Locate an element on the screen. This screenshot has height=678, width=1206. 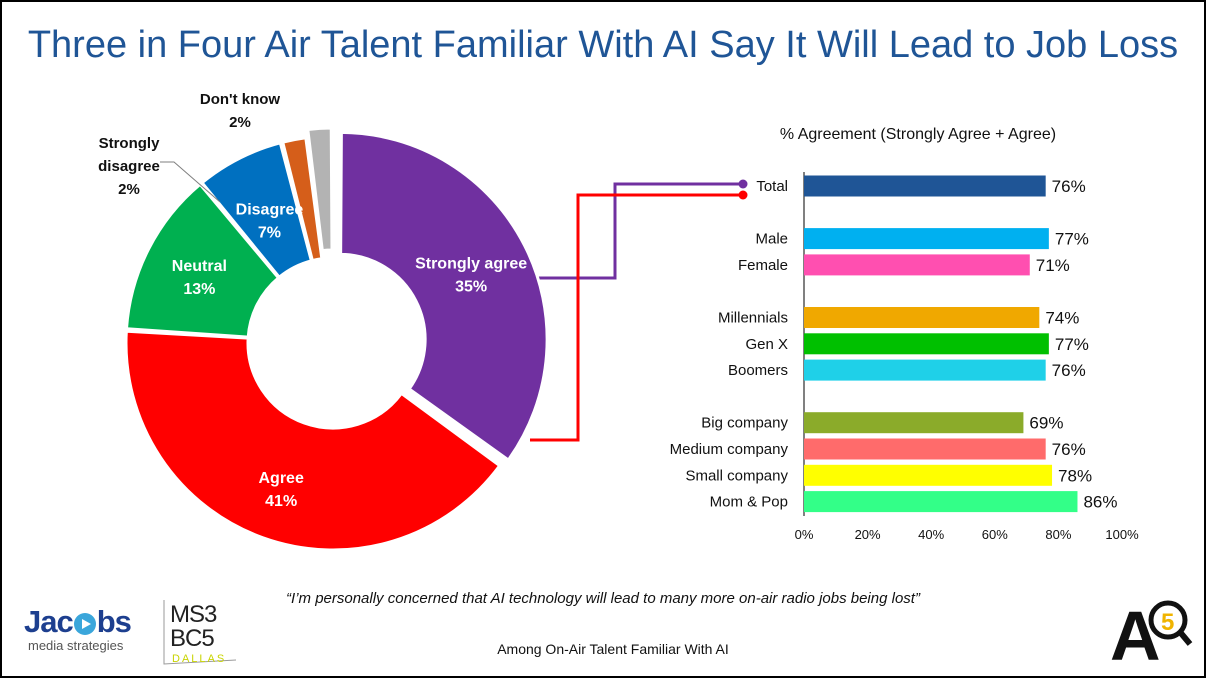
bar-millennials is located at coordinates (922, 317).